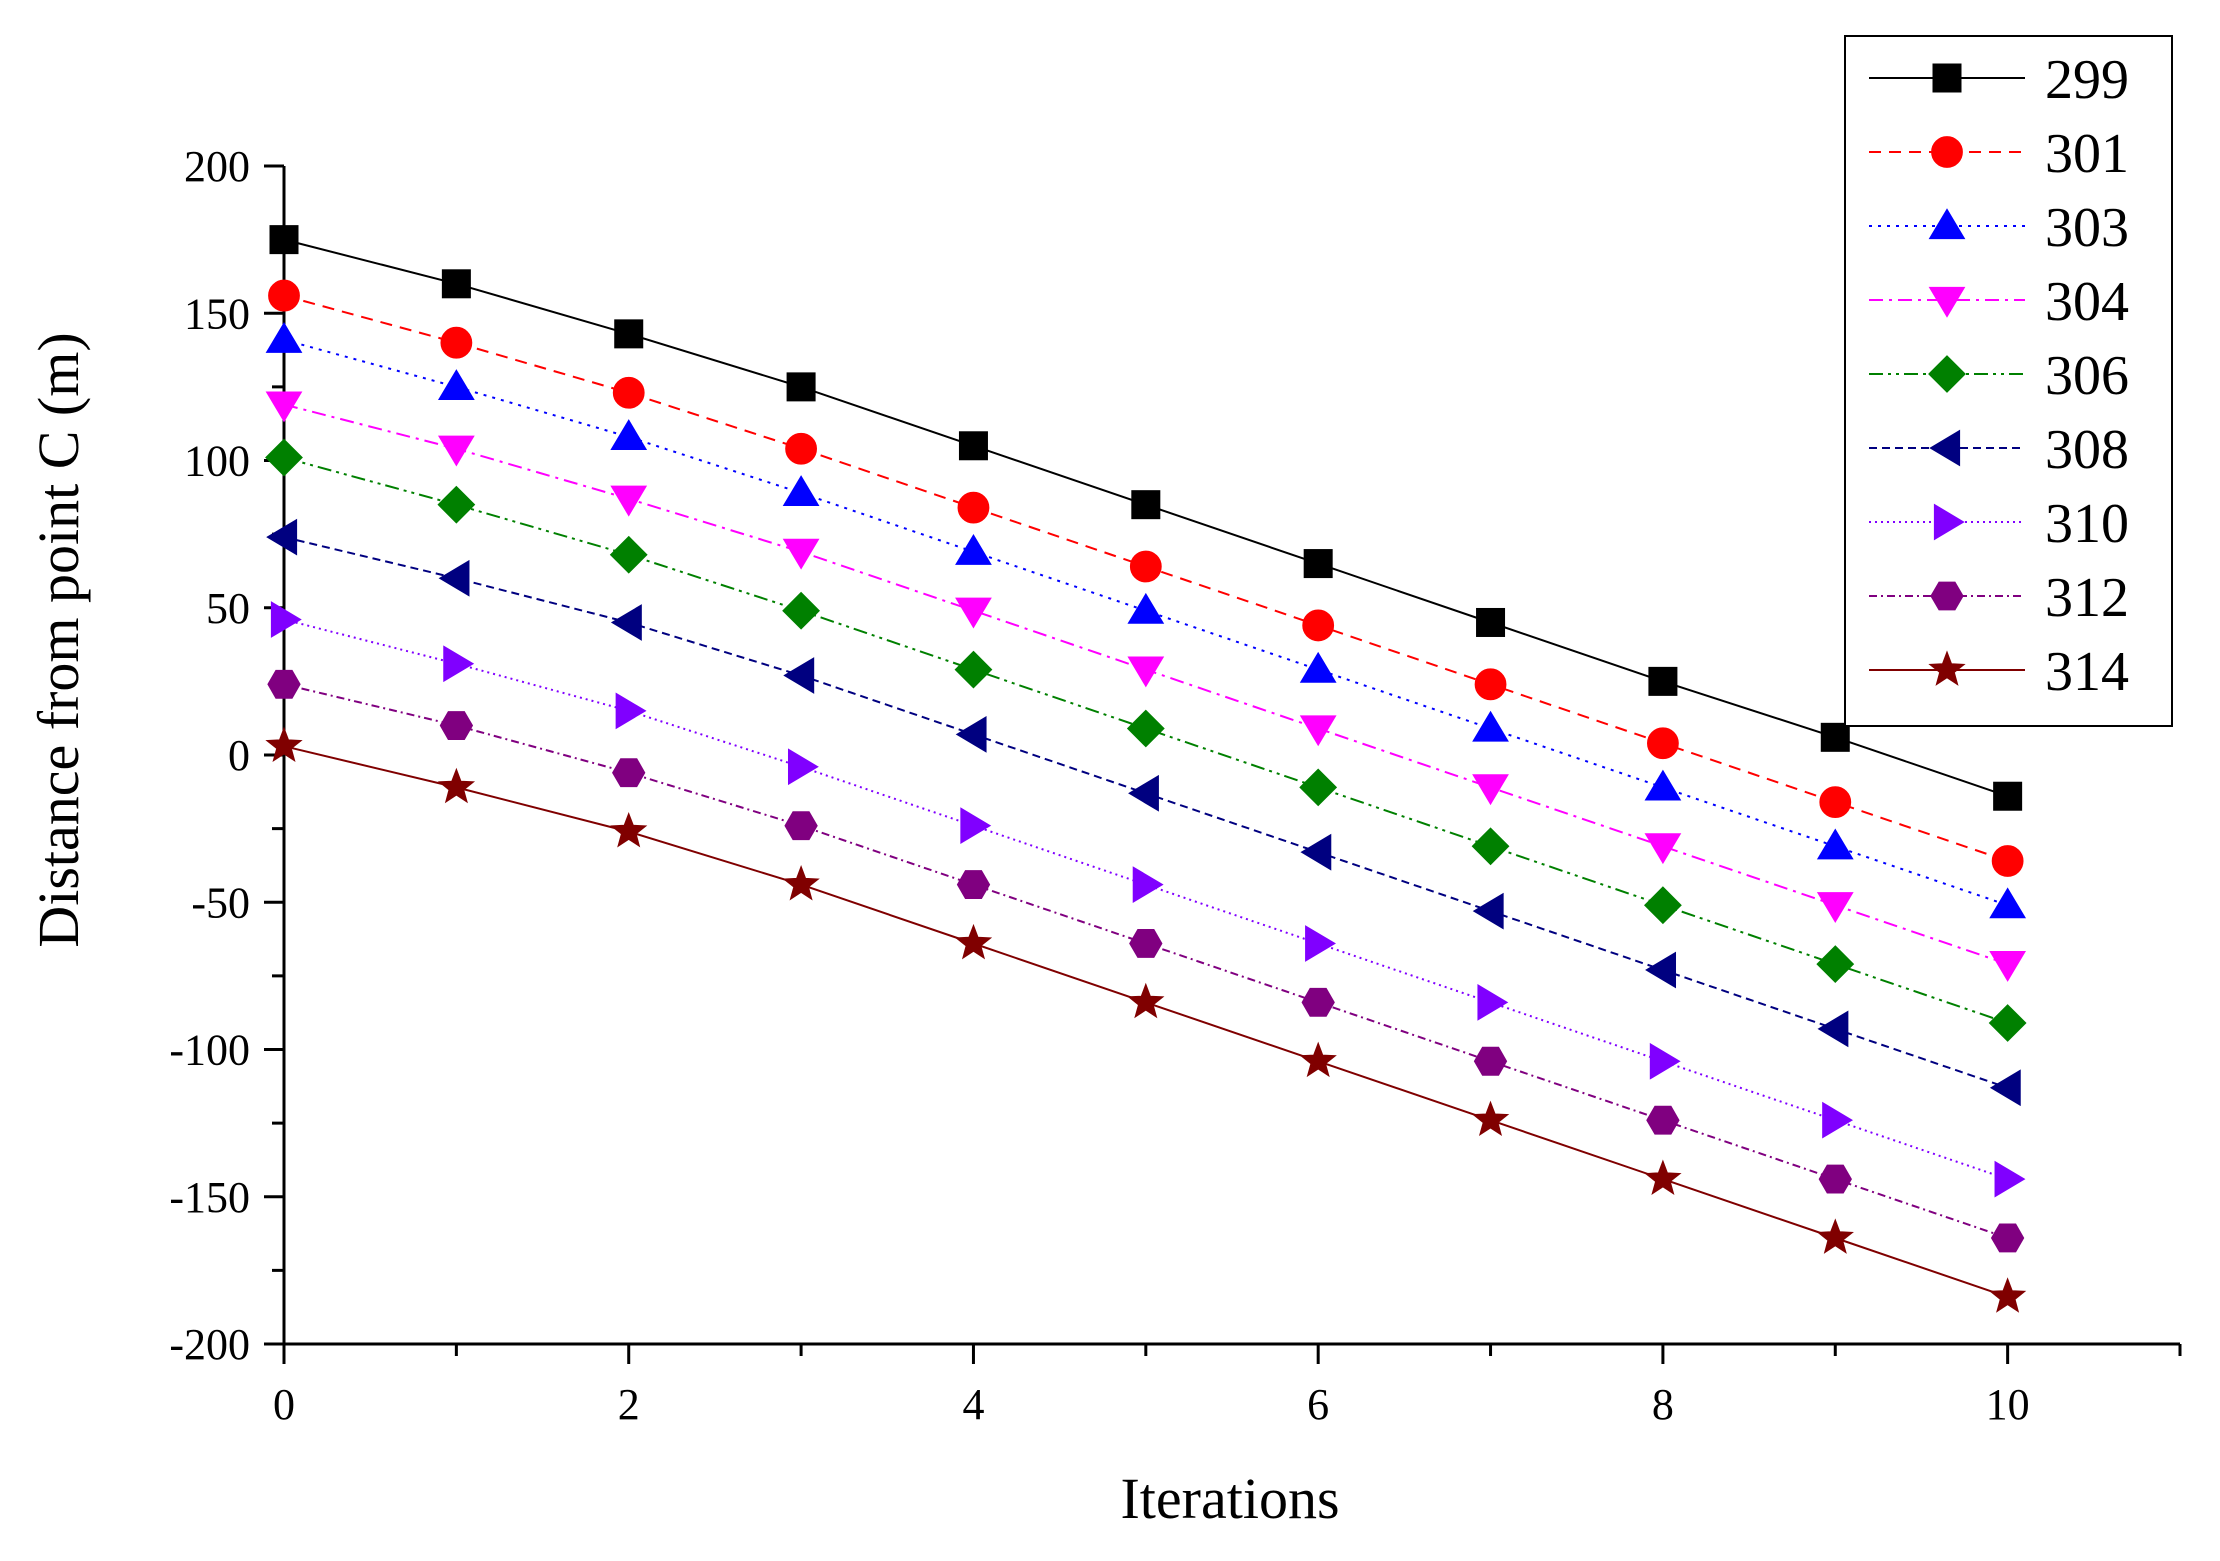  Describe the element at coordinates (1947, 224) in the screenshot. I see `legend-marker-triangle-up` at that location.